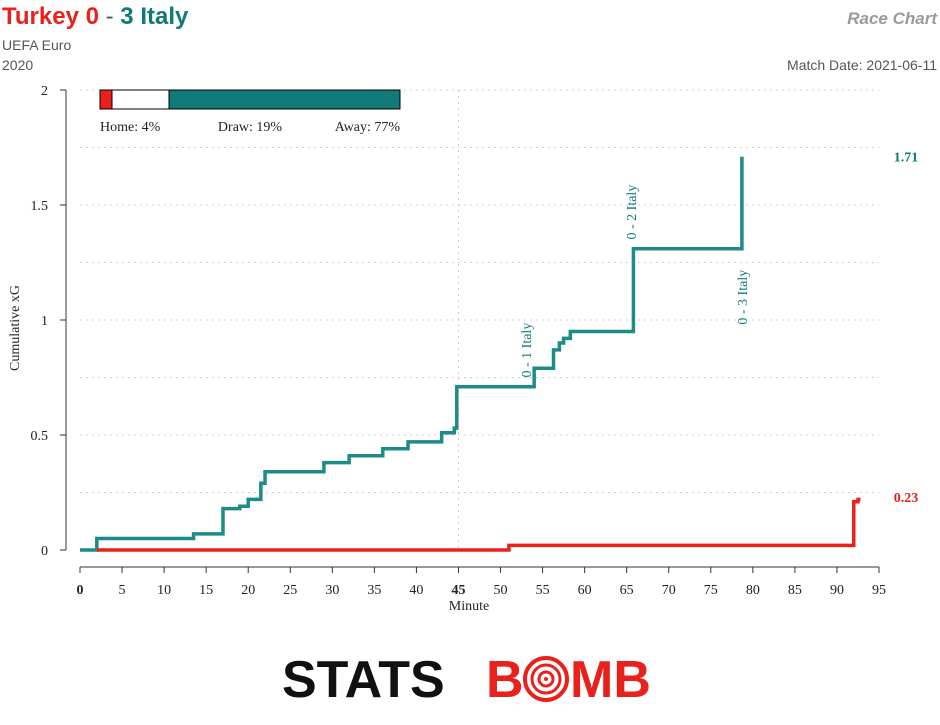 The width and height of the screenshot is (940, 725). Describe the element at coordinates (892, 18) in the screenshot. I see `chart-kind-label: Race Chart` at that location.